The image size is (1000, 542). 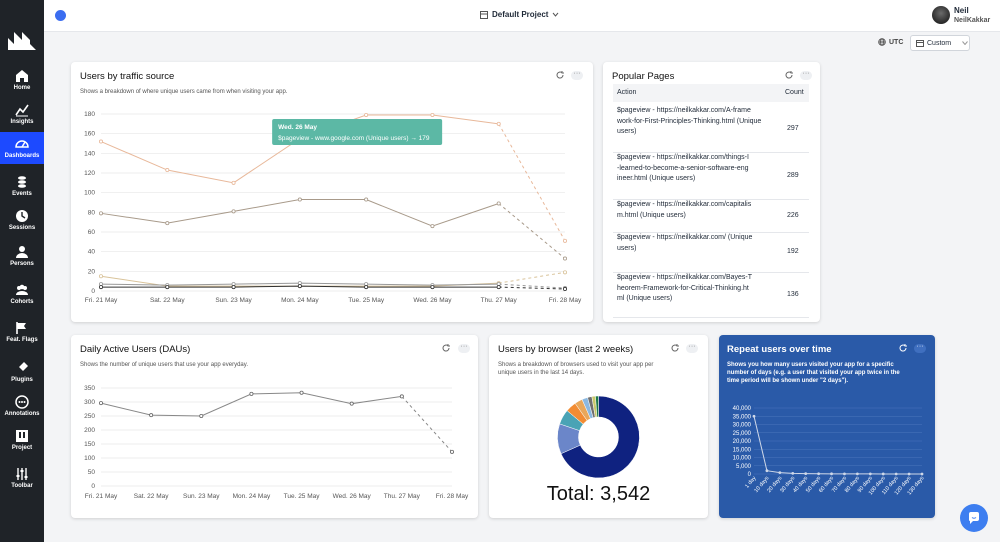 What do you see at coordinates (711, 93) in the screenshot?
I see `table-header: Action Count` at bounding box center [711, 93].